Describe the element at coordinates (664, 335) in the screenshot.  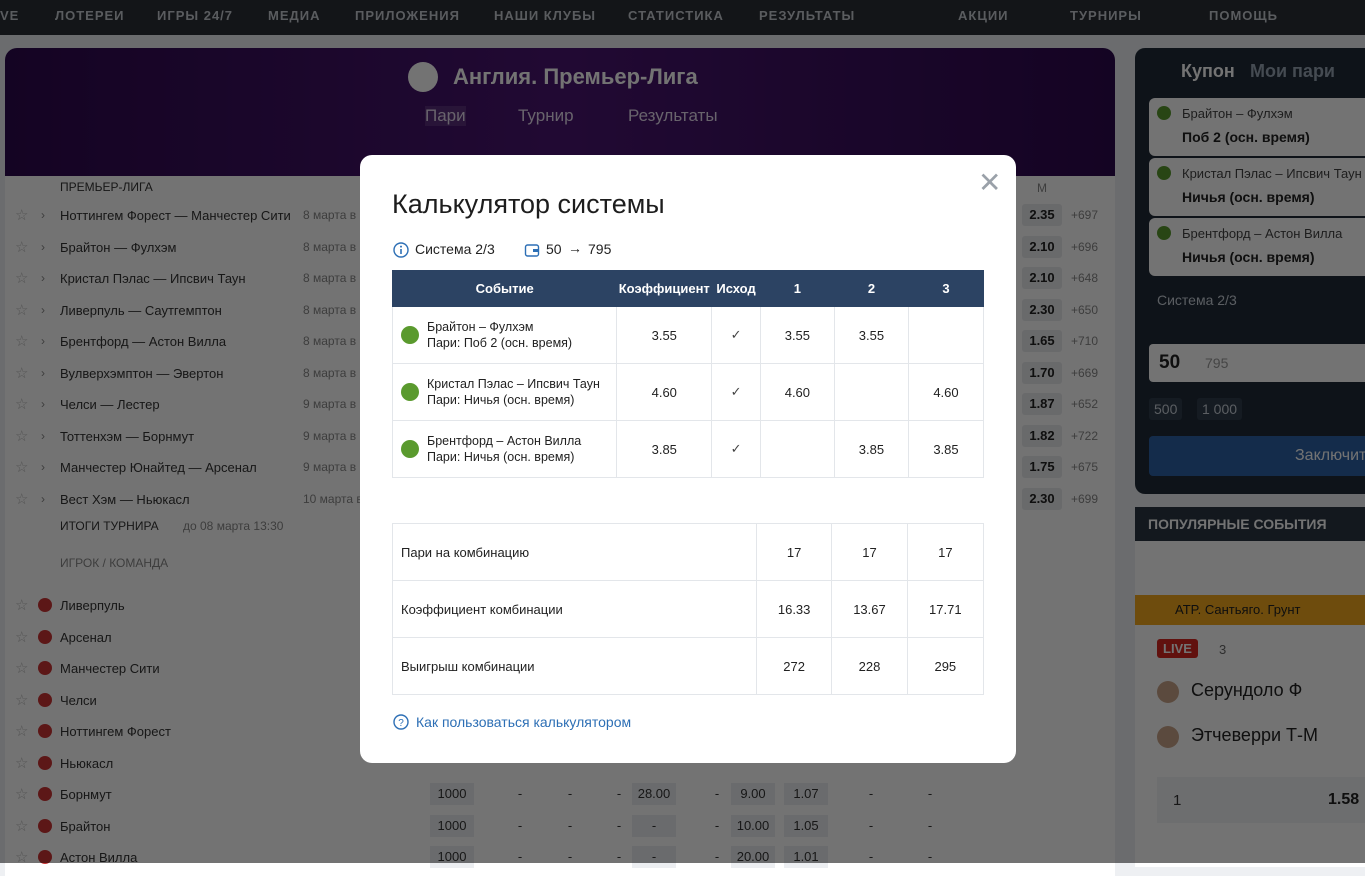
I see `event-odd: 3.55` at that location.